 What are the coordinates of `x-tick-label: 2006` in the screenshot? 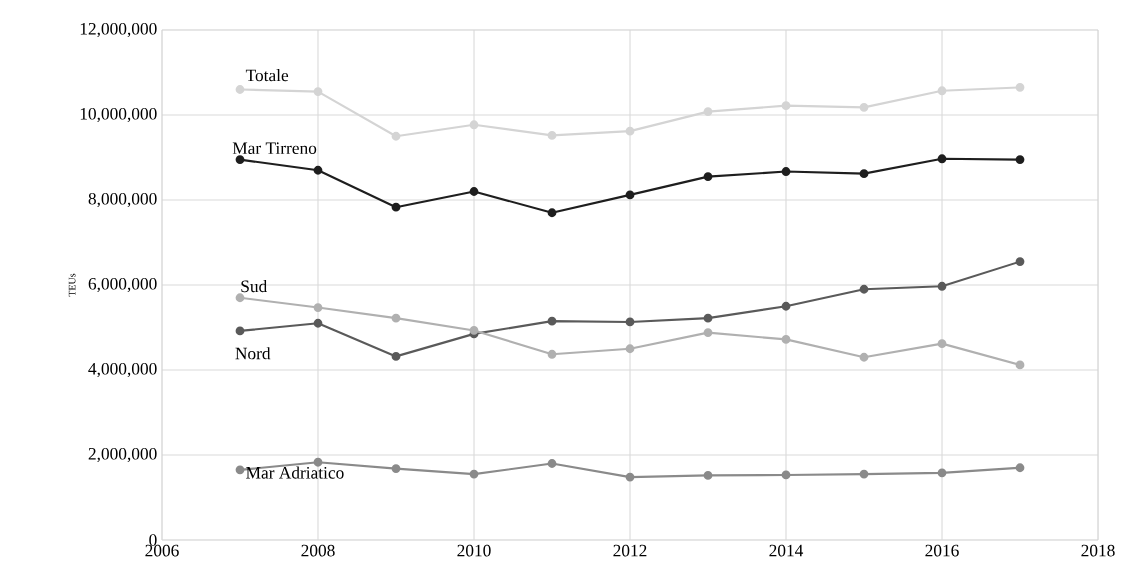 It's located at (162, 550).